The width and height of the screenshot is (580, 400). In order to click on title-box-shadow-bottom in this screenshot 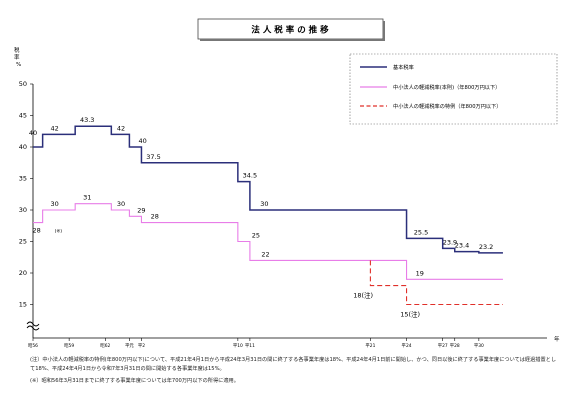, I will do `click(292, 40)`.